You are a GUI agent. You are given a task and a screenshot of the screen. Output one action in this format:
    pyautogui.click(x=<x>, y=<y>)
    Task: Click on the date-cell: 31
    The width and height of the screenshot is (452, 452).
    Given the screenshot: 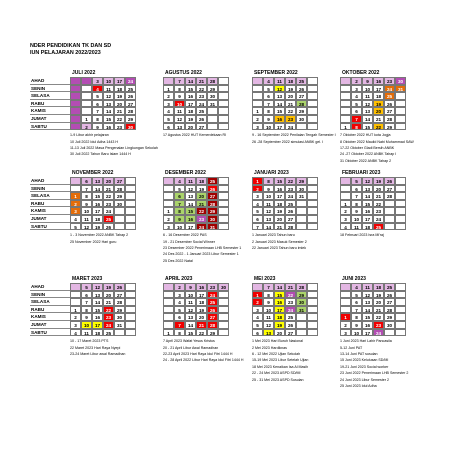 What is the action you would take?
    pyautogui.click(x=301, y=196)
    